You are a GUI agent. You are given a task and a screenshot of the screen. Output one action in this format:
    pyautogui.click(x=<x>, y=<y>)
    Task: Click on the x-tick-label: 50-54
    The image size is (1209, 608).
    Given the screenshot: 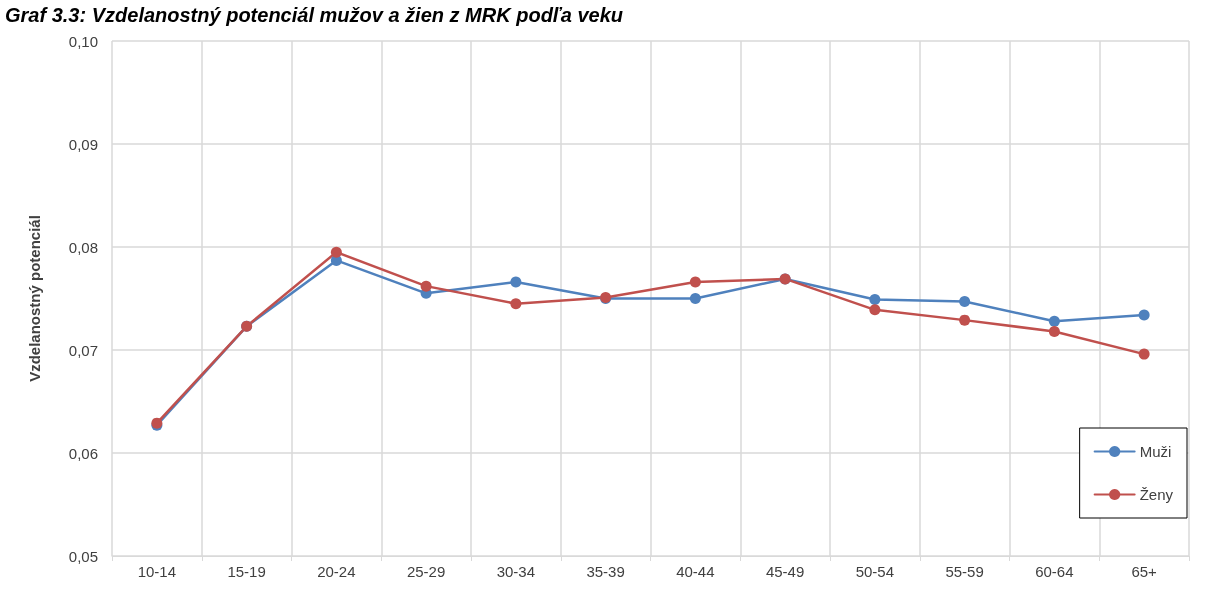 What is the action you would take?
    pyautogui.click(x=875, y=571)
    